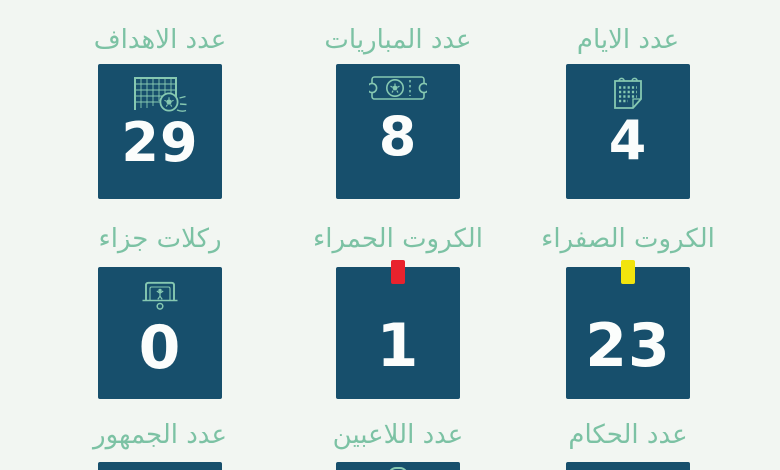 This screenshot has width=780, height=470. Describe the element at coordinates (398, 40) in the screenshot. I see `stat-label-matches: عدد المباريات` at that location.